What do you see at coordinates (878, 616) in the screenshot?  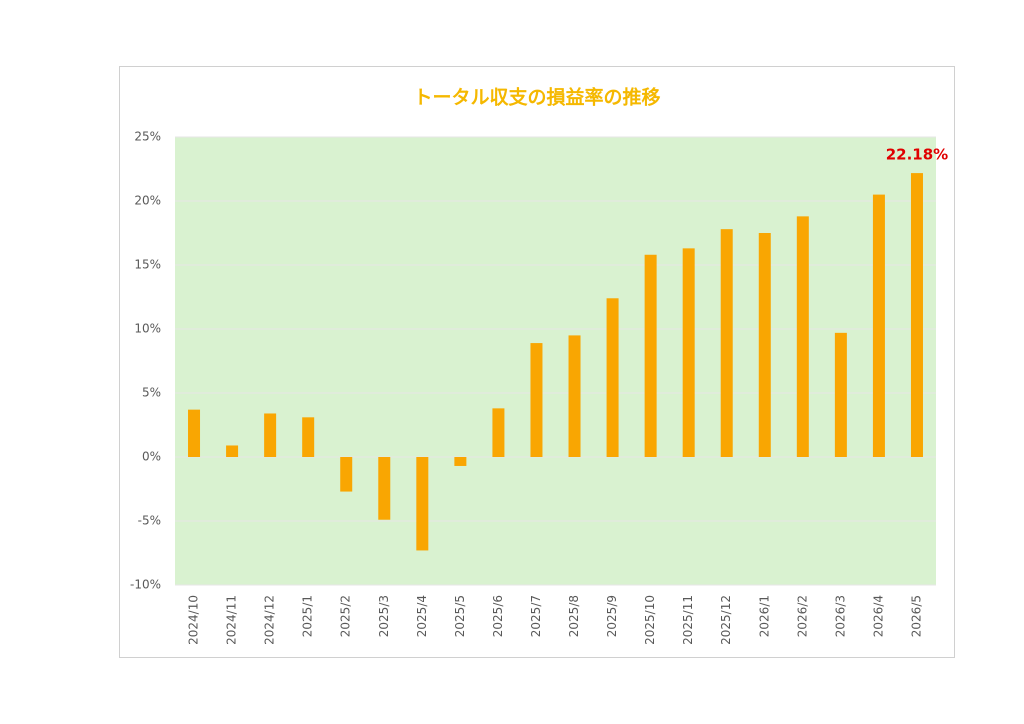 I see `x-tick-label: 2026/4` at bounding box center [878, 616].